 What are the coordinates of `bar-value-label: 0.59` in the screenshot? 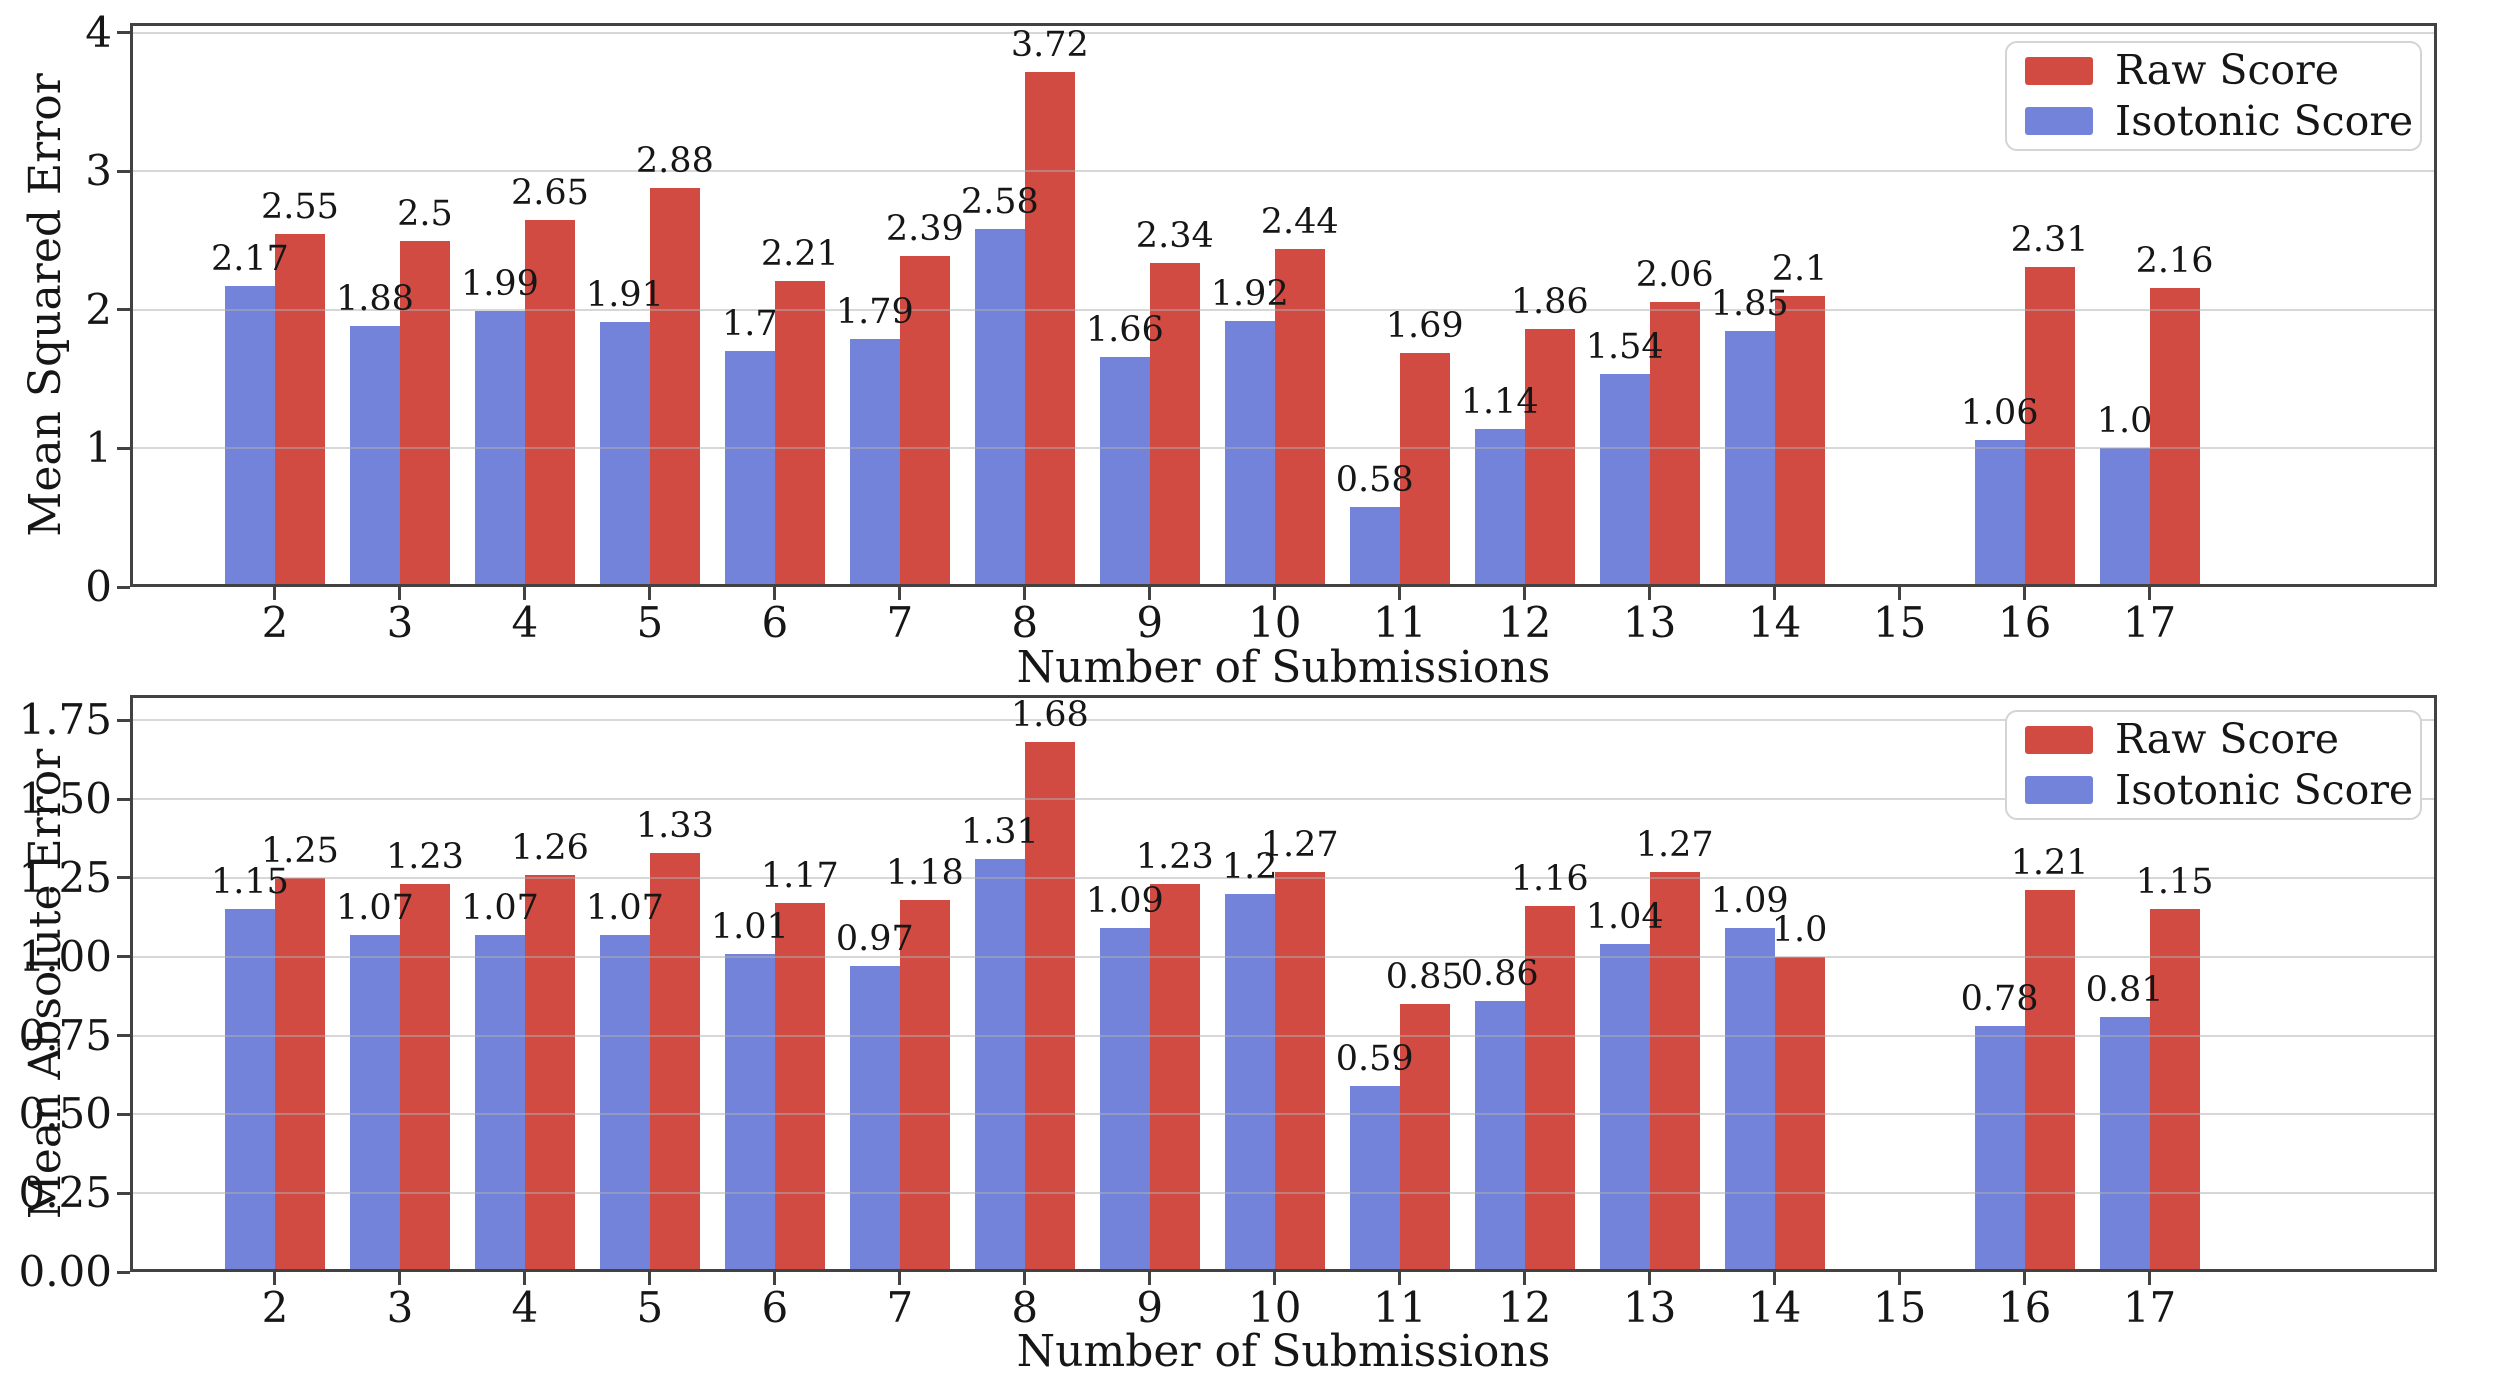 It's located at (1374, 1058).